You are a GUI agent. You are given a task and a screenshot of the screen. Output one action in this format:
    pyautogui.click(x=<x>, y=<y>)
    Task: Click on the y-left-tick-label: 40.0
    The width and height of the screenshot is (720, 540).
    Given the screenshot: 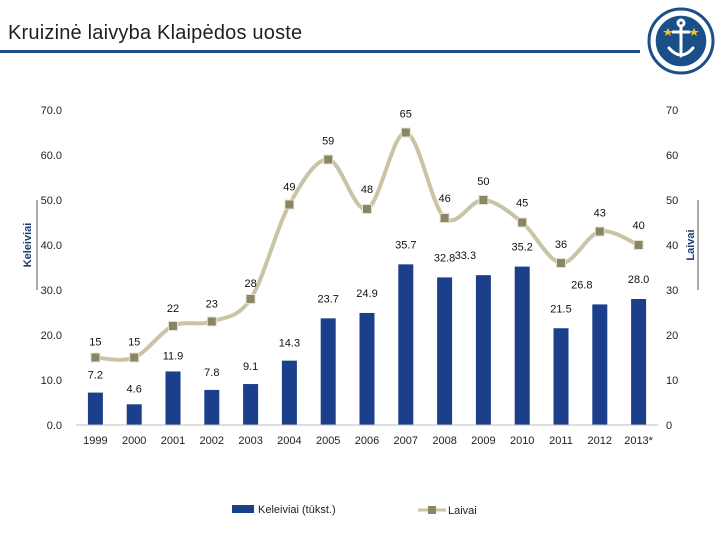 What is the action you would take?
    pyautogui.click(x=51, y=246)
    